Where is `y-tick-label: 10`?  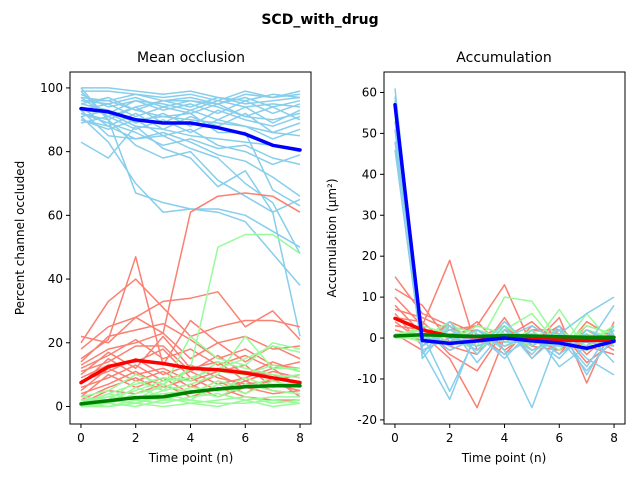
y-tick-label: 10 is located at coordinates (369, 297).